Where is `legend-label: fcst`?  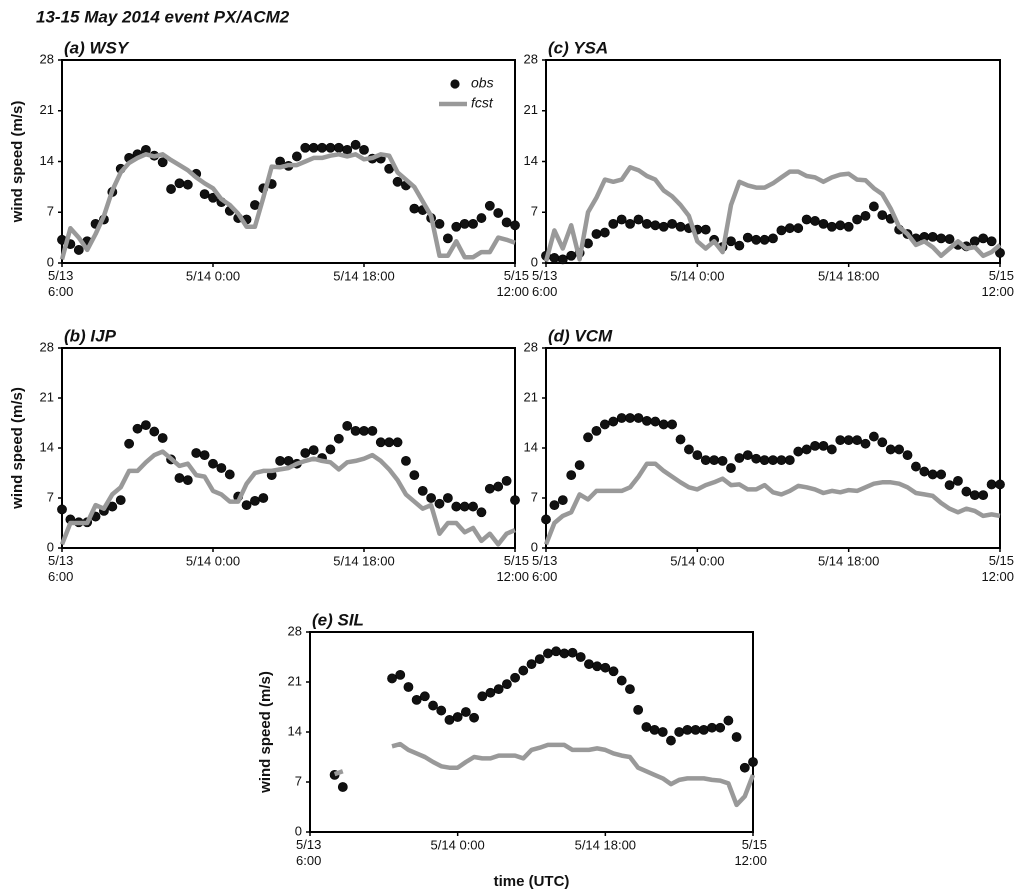 legend-label: fcst is located at coordinates (482, 103).